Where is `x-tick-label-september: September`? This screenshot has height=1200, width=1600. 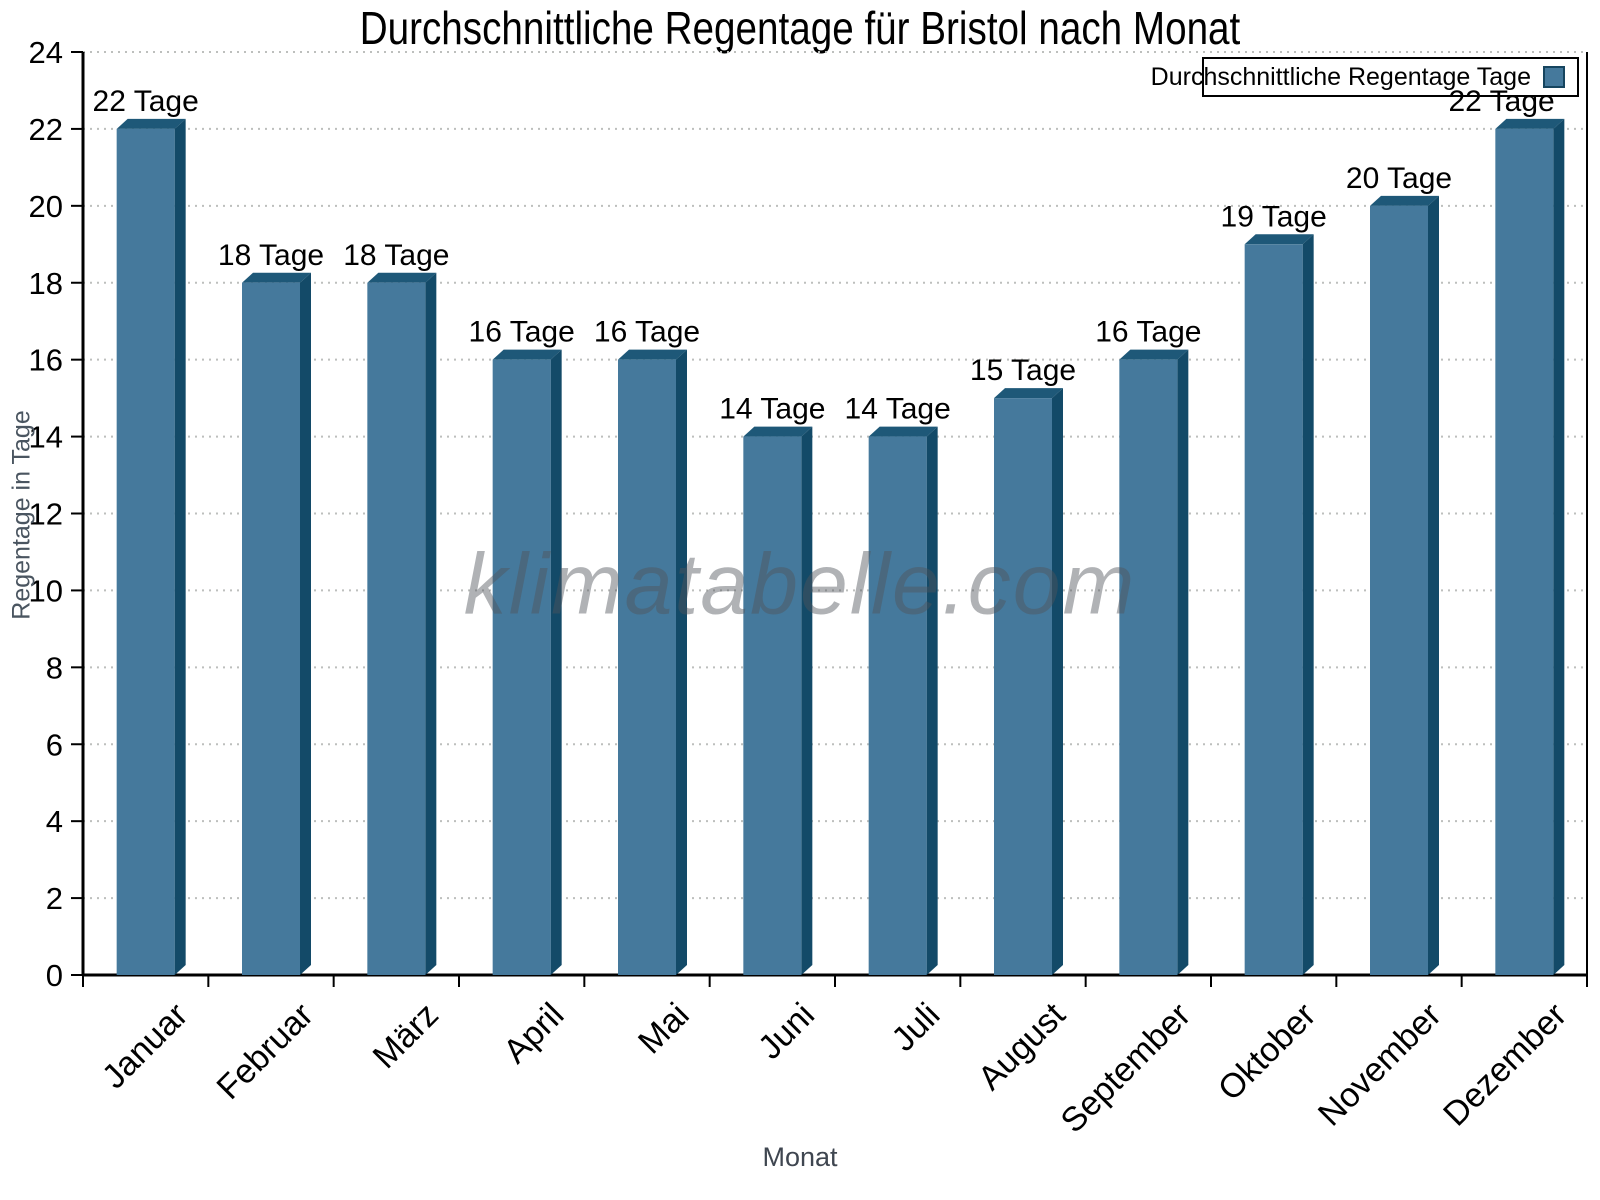
x-tick-label-september: September is located at coordinates (1126, 1068).